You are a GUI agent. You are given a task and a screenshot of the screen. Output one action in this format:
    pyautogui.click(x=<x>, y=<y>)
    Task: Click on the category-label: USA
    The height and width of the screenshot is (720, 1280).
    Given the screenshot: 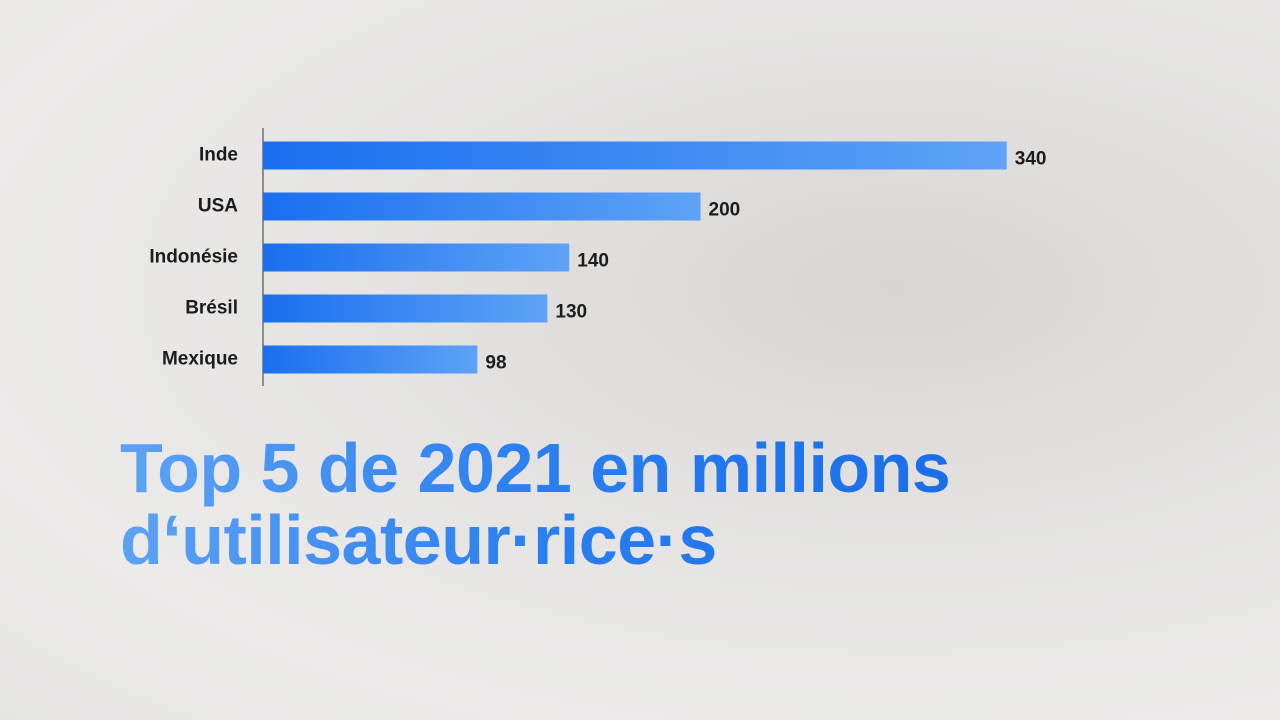 What is the action you would take?
    pyautogui.click(x=218, y=206)
    